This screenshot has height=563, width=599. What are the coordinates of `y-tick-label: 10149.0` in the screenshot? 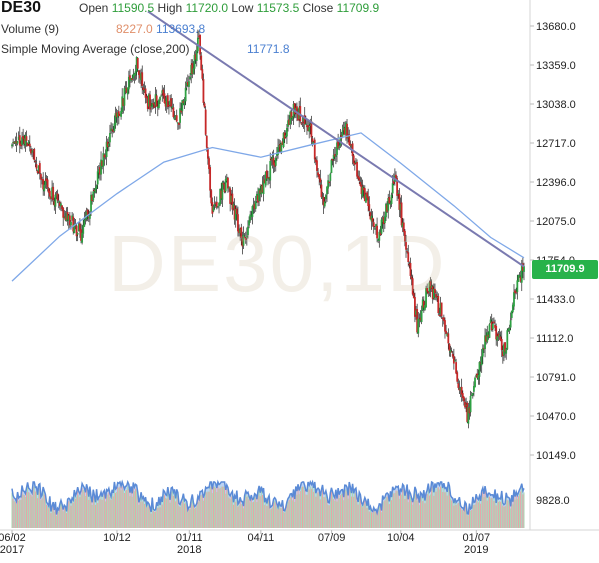 It's located at (556, 456).